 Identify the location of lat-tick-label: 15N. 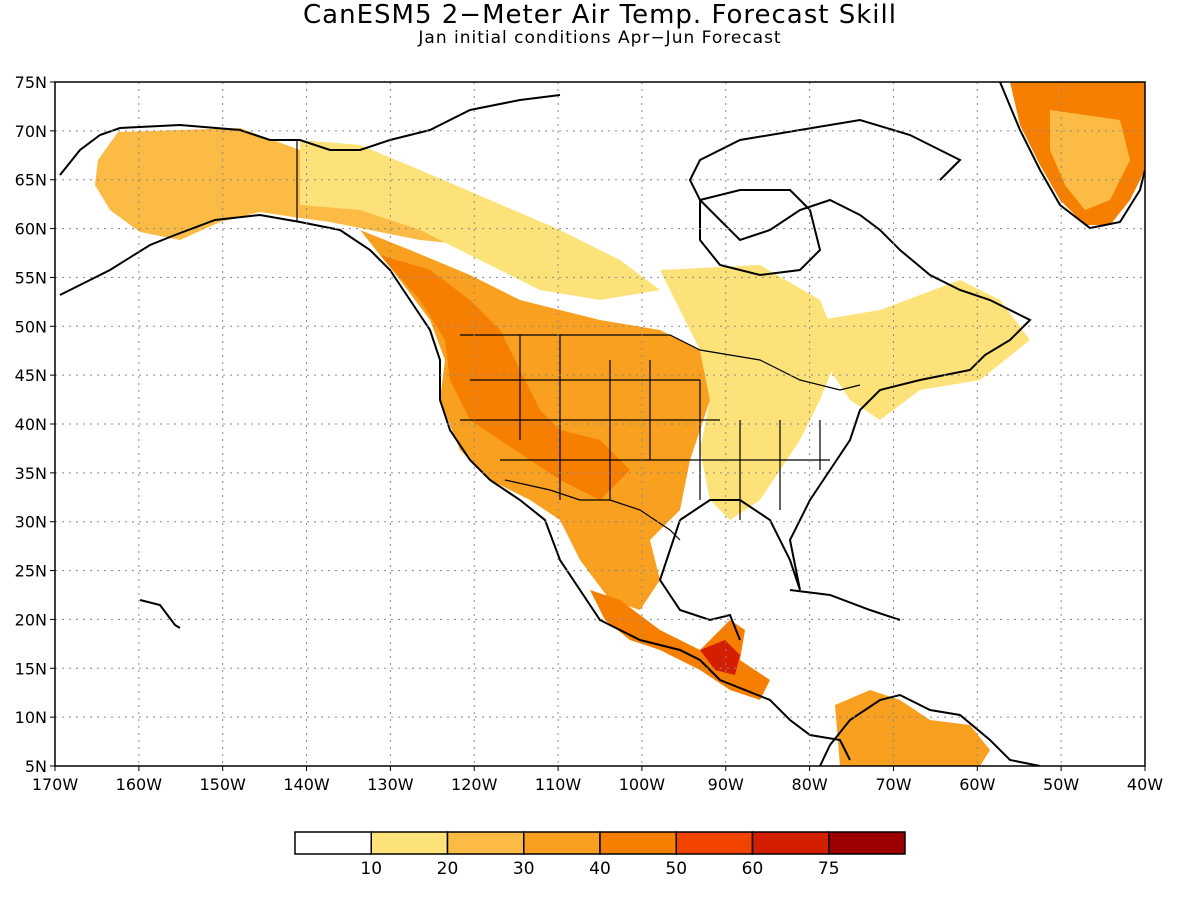
(31, 668).